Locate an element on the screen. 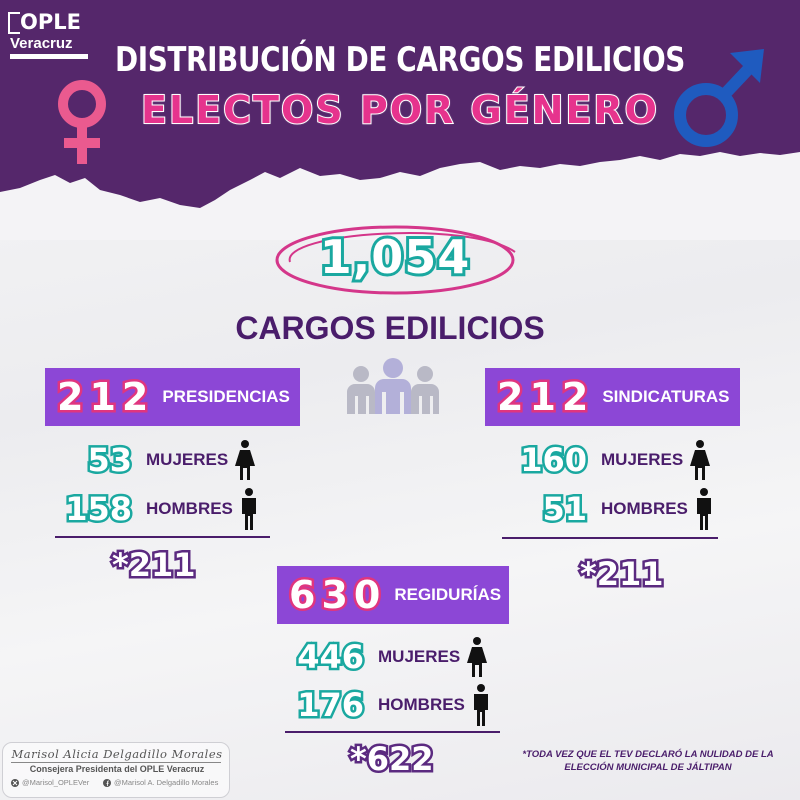  regidurias-mujeres-row: 446 MUJERES is located at coordinates (388, 657).